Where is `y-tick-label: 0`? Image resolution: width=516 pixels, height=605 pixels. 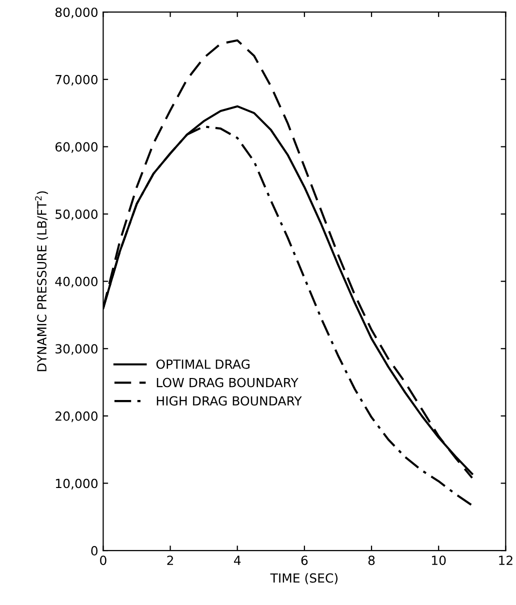
y-tick-label: 0 is located at coordinates (94, 551).